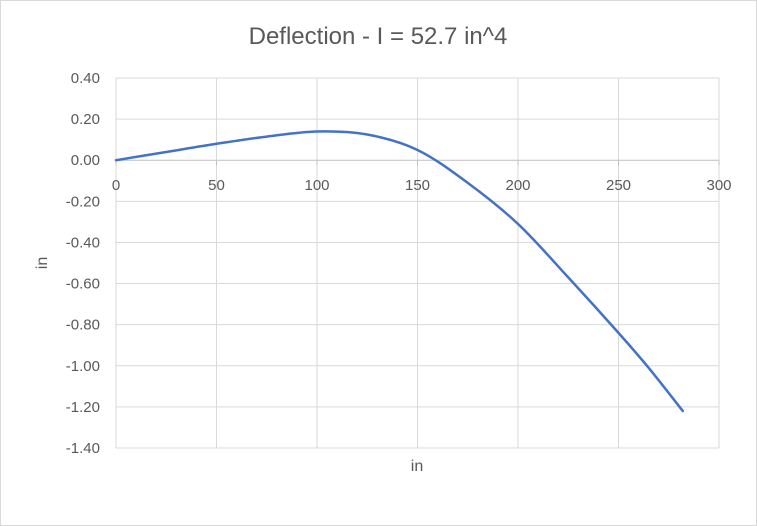 Image resolution: width=757 pixels, height=526 pixels. I want to click on y-tick-label: -1.40, so click(83, 448).